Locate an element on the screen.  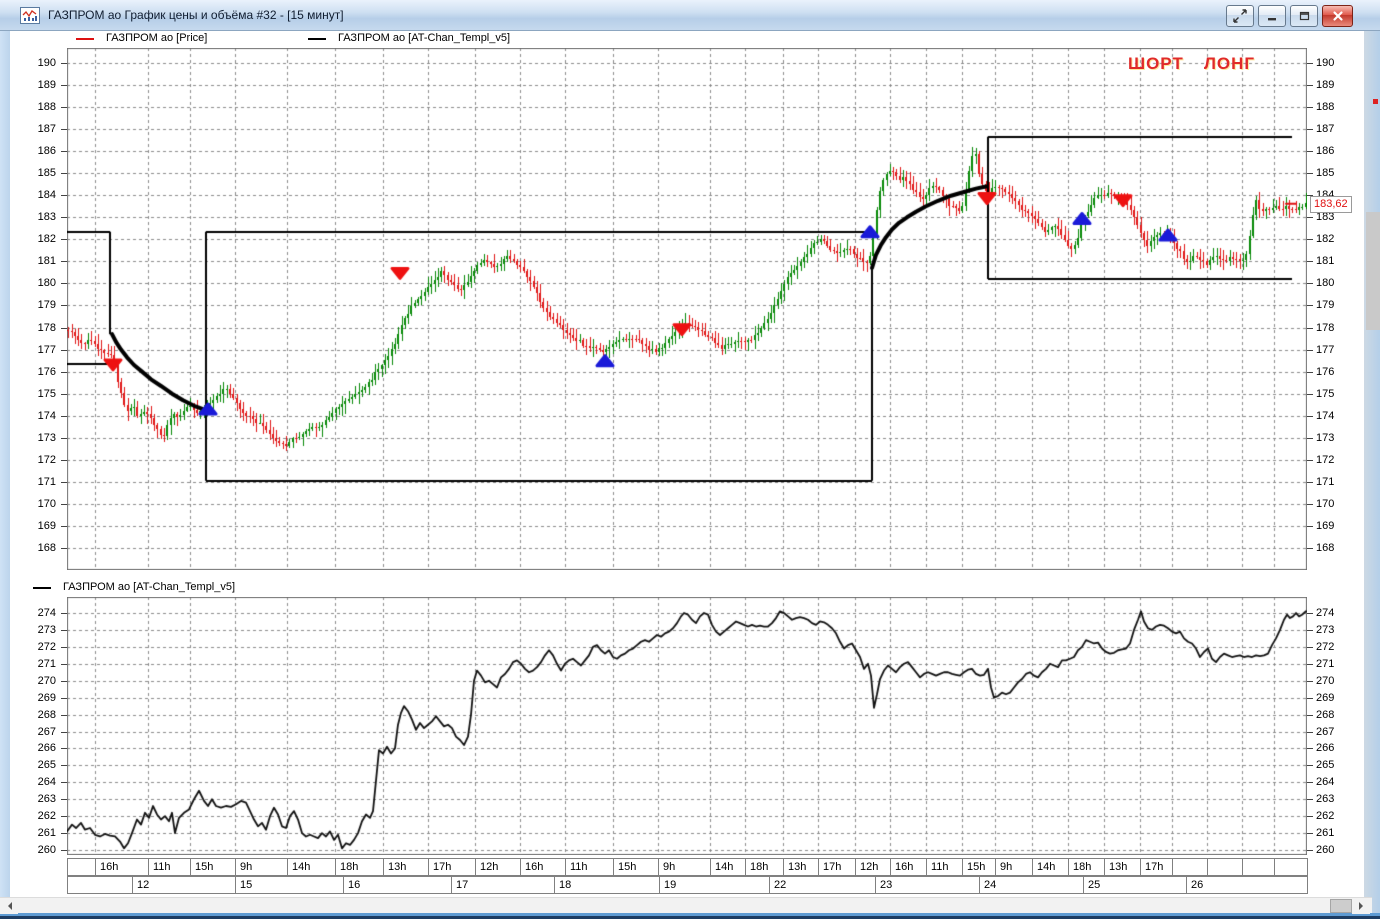
axis-tick-label: 173 is located at coordinates (46, 437).